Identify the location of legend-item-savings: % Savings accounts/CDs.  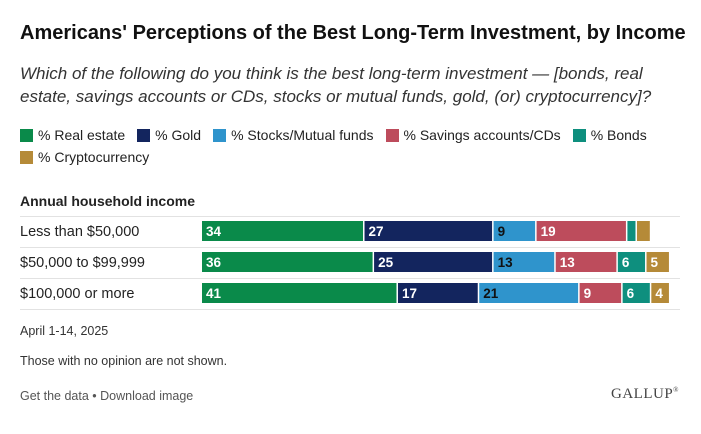
(473, 135).